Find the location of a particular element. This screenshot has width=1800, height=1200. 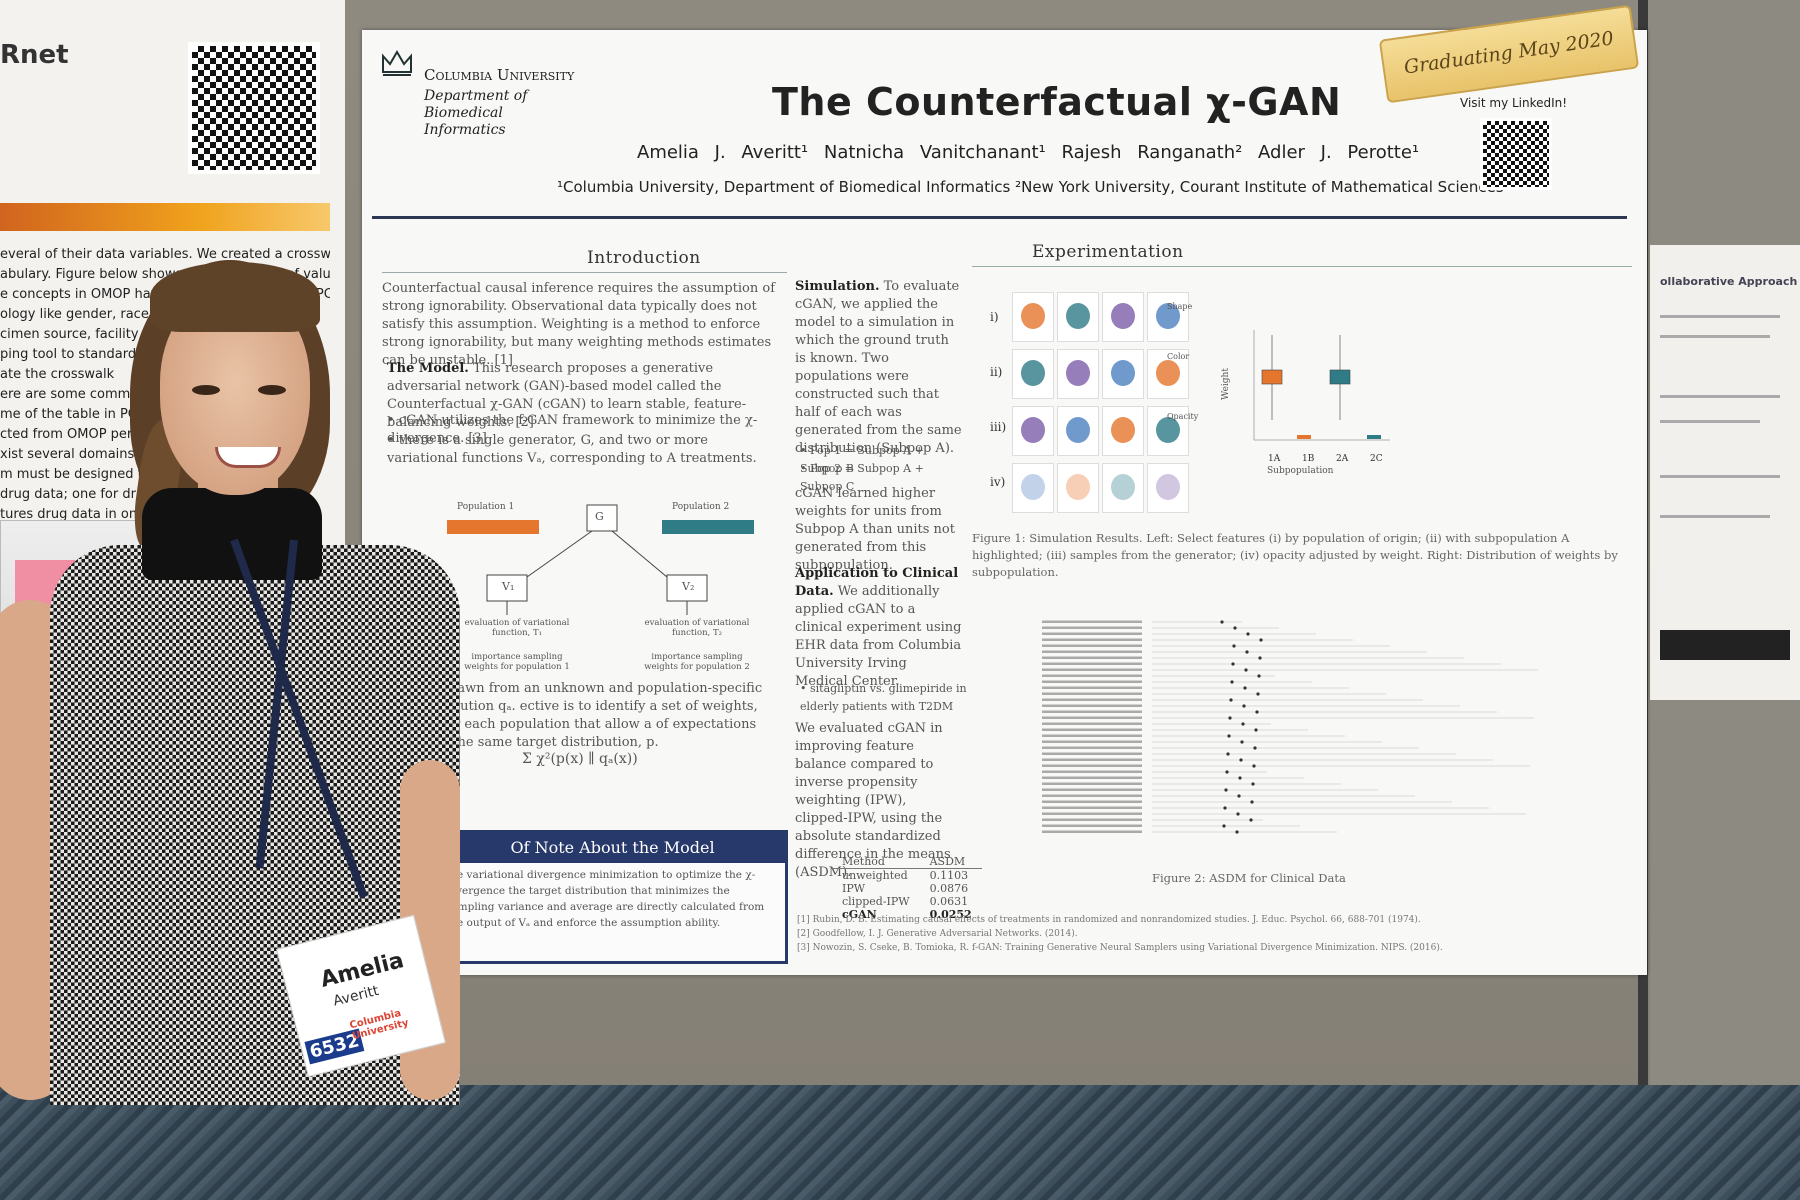

left-poster-line: tures drug data in one tab is located at coordinates (85, 514).